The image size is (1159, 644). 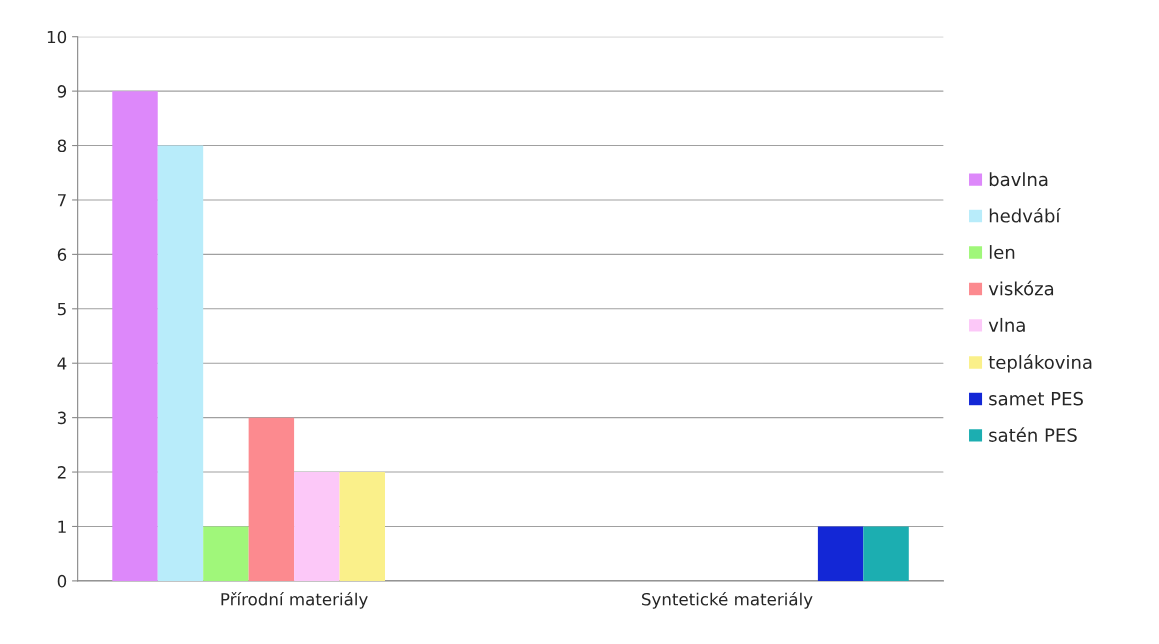 What do you see at coordinates (61, 309) in the screenshot?
I see `y-tick-label: 5` at bounding box center [61, 309].